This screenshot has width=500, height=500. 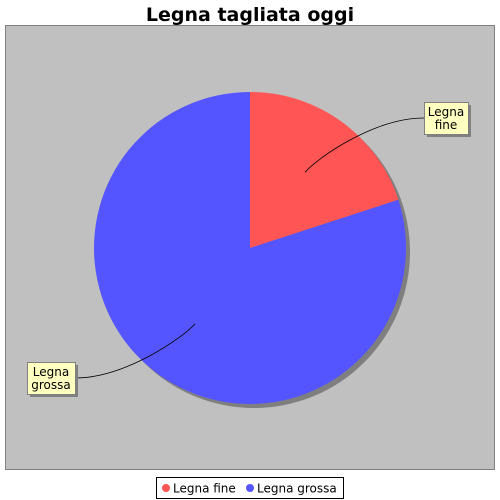 I want to click on slice-label-text: grossa, so click(x=51, y=385).